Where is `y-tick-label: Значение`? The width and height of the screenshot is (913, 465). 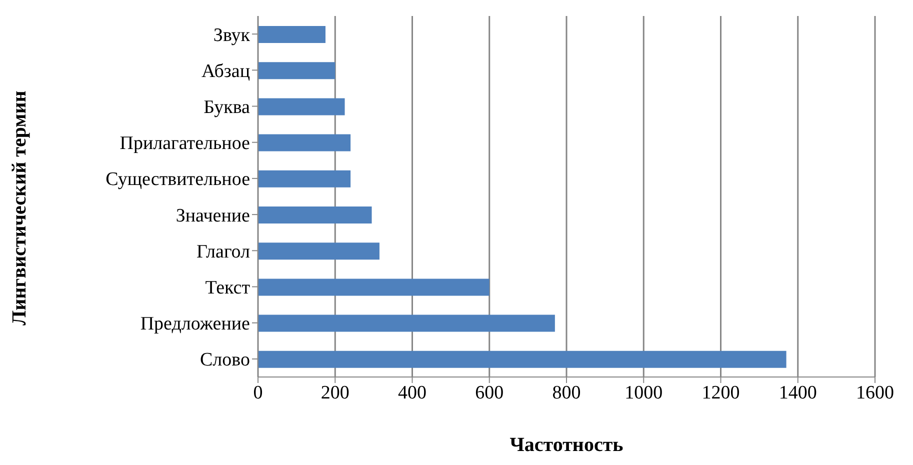
y-tick-label: Значение is located at coordinates (213, 215).